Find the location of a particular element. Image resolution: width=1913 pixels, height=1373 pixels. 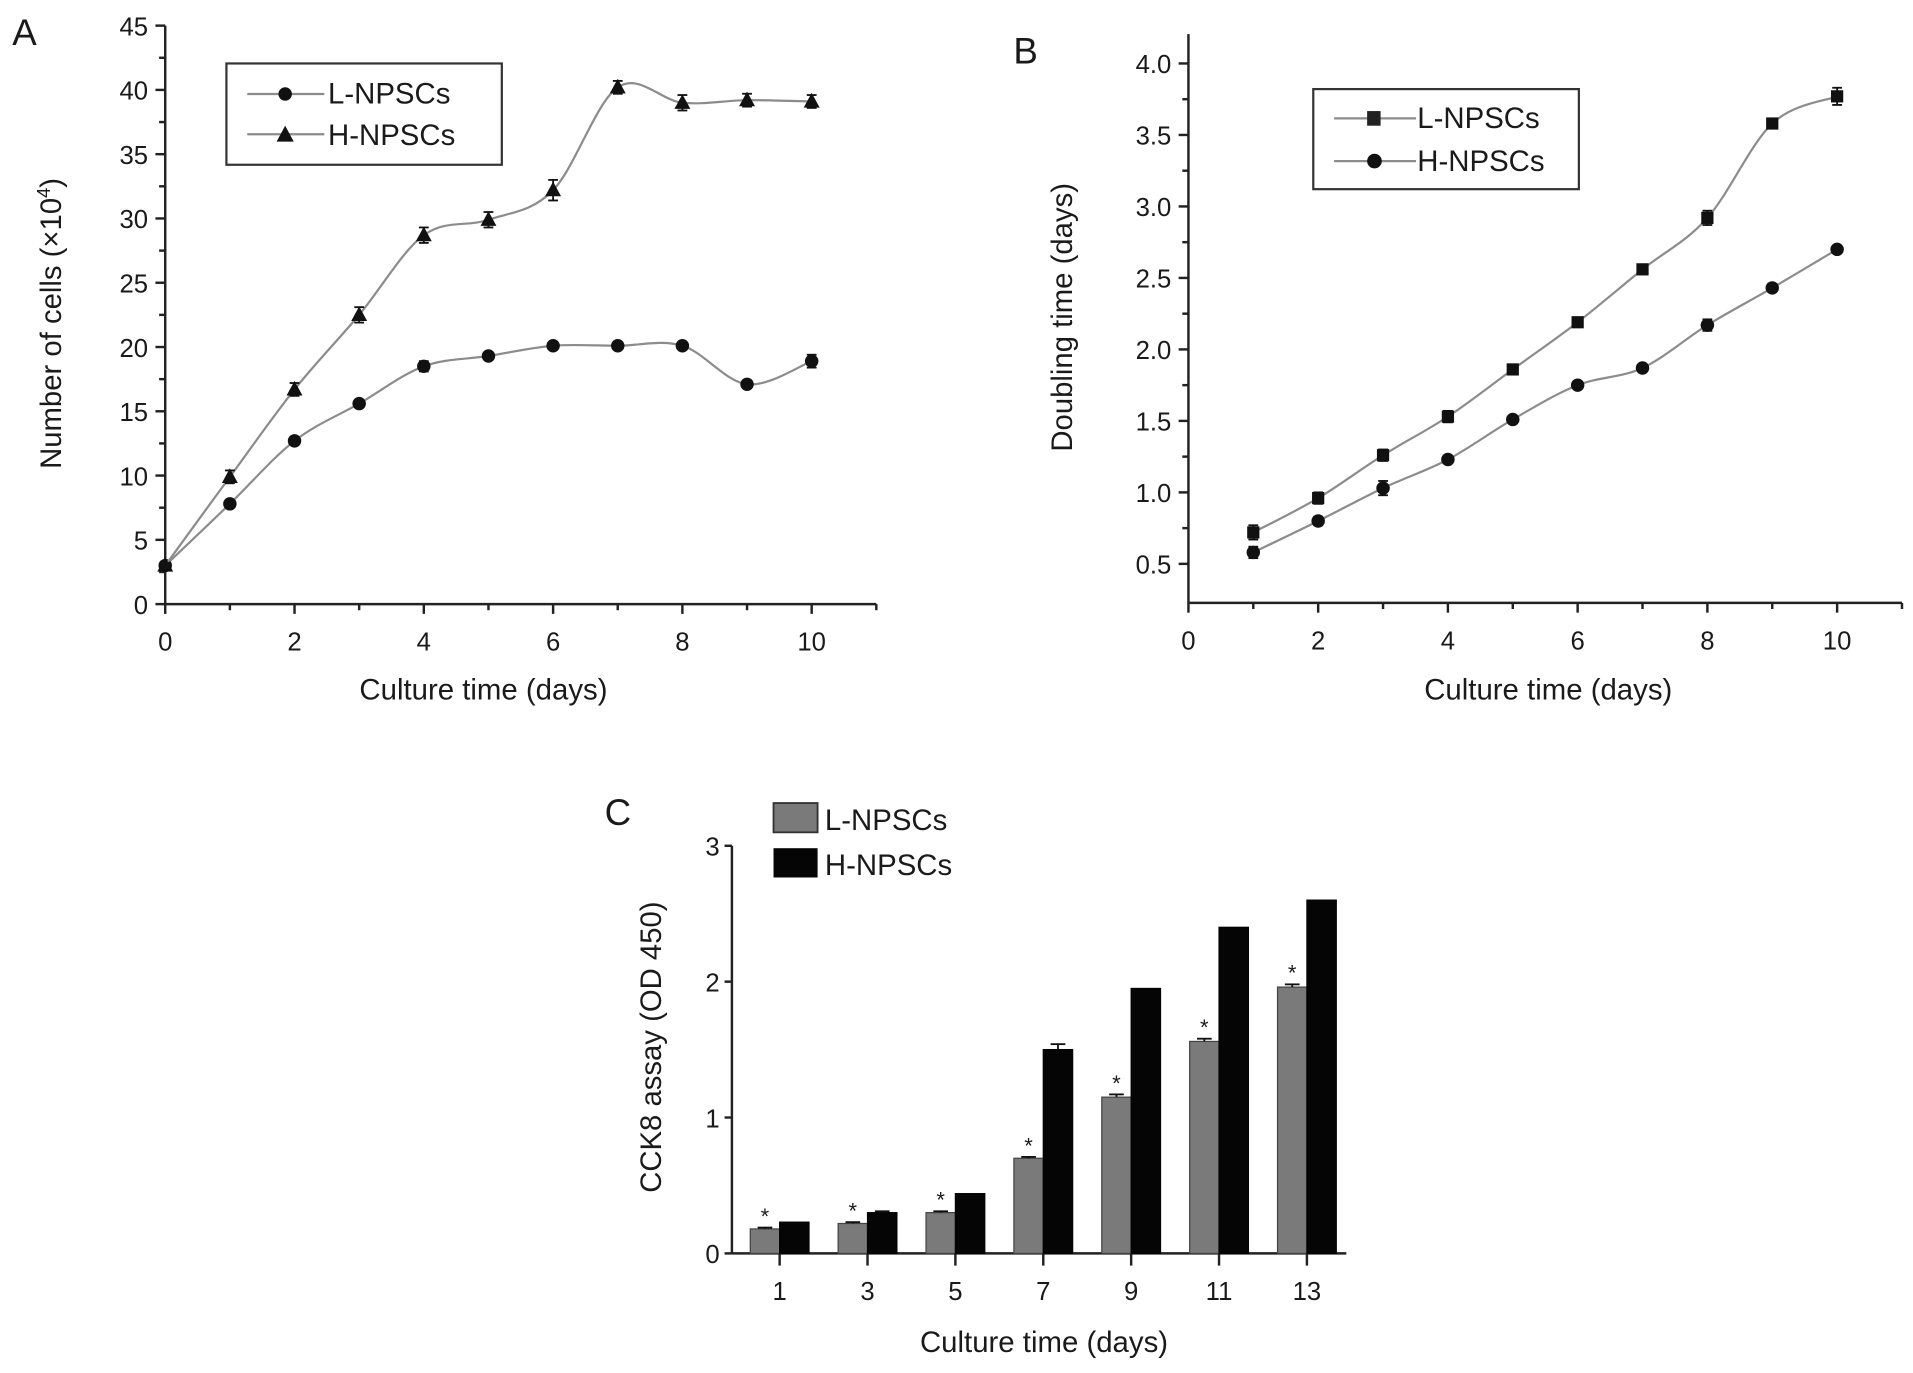

chart-c-legend: L-NPSCs H-NPSCs is located at coordinates (862, 842).